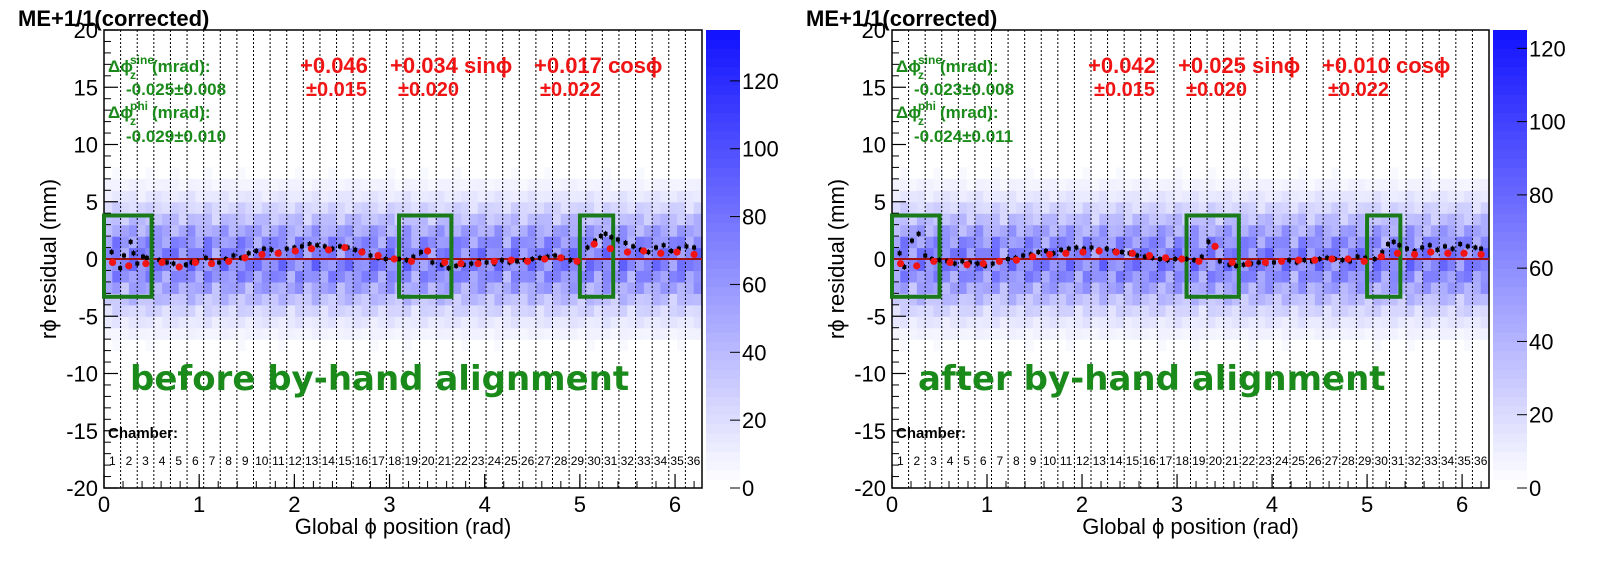  I want to click on dphi-phi-sup: phi, so click(927, 106).